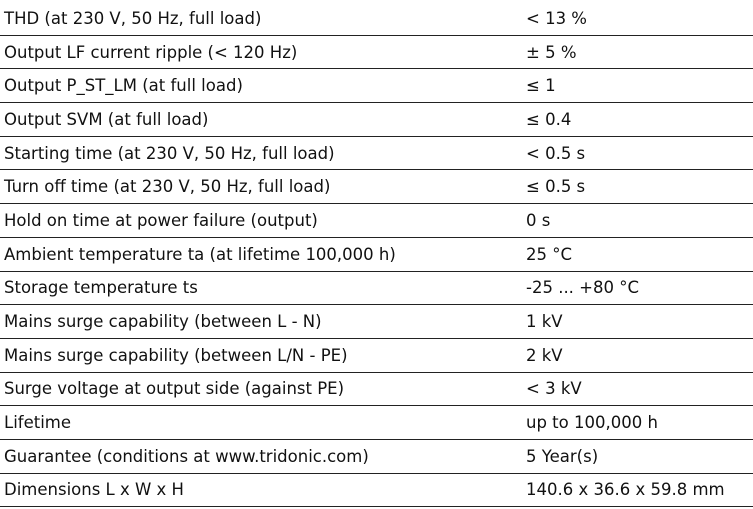  I want to click on value-cell: -25 ... +80 °C, so click(583, 288).